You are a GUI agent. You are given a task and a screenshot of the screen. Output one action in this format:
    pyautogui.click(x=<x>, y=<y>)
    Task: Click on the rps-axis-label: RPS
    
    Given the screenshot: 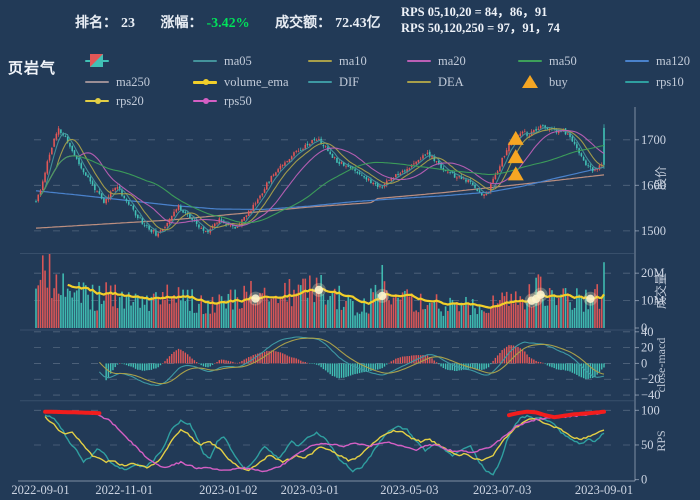 What is the action you would take?
    pyautogui.click(x=661, y=440)
    